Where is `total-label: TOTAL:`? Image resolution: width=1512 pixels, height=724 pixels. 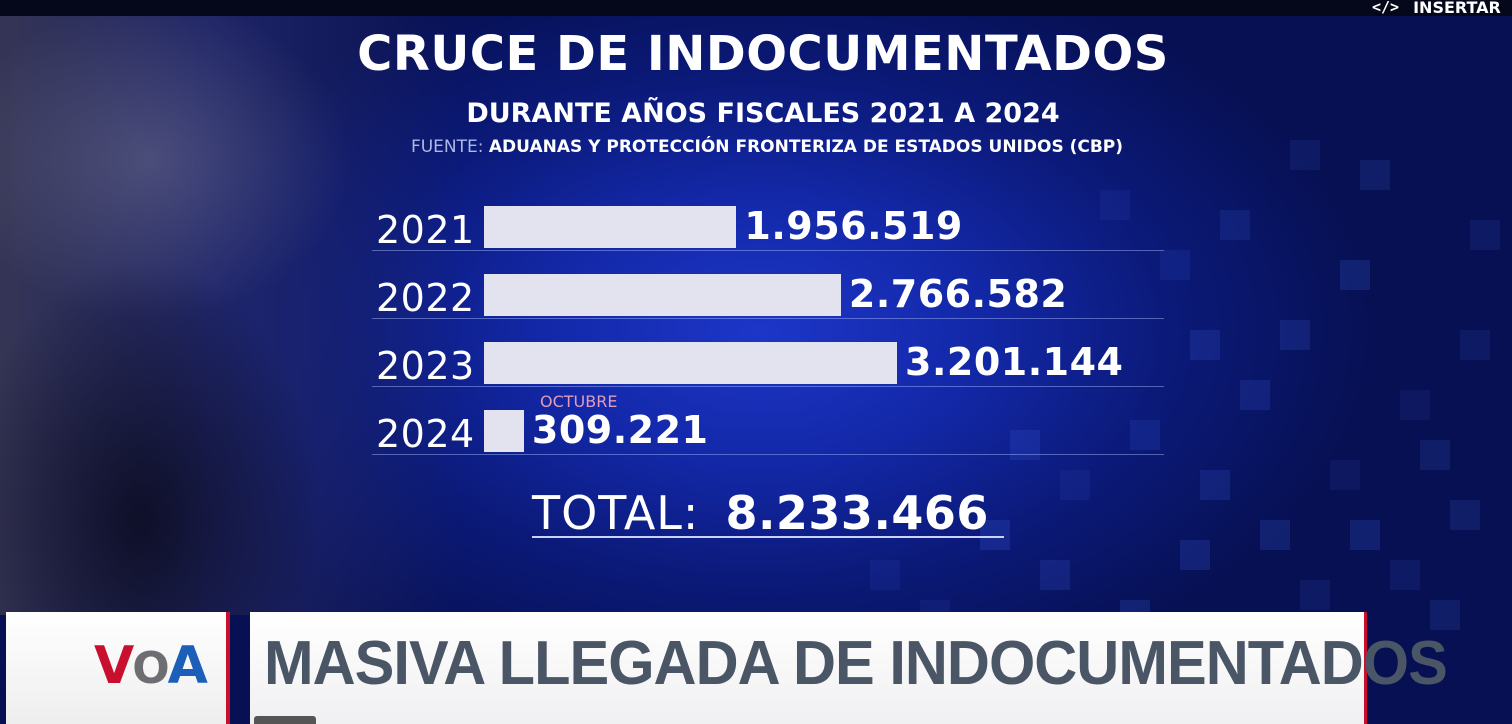
total-label: TOTAL: is located at coordinates (616, 513).